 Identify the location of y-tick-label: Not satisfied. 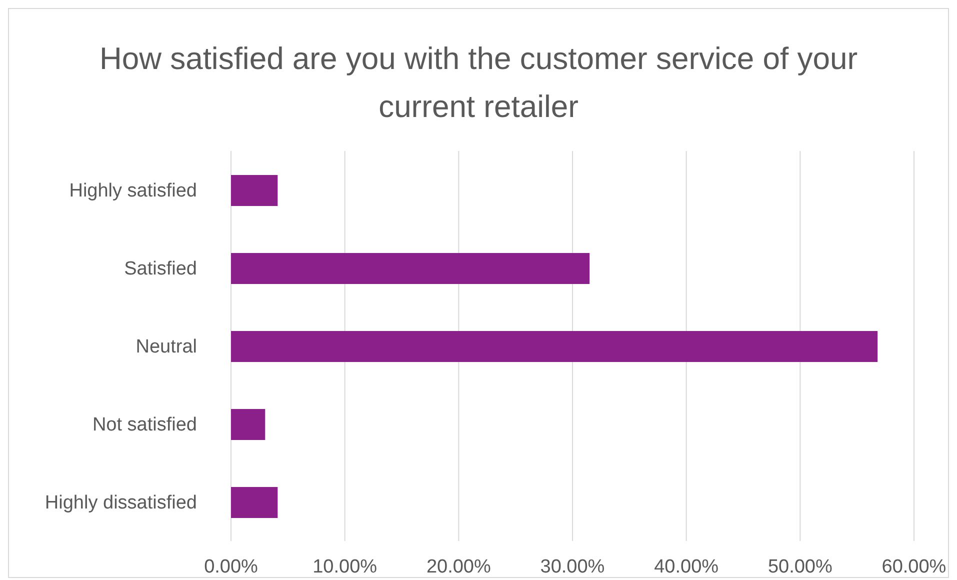
(144, 425).